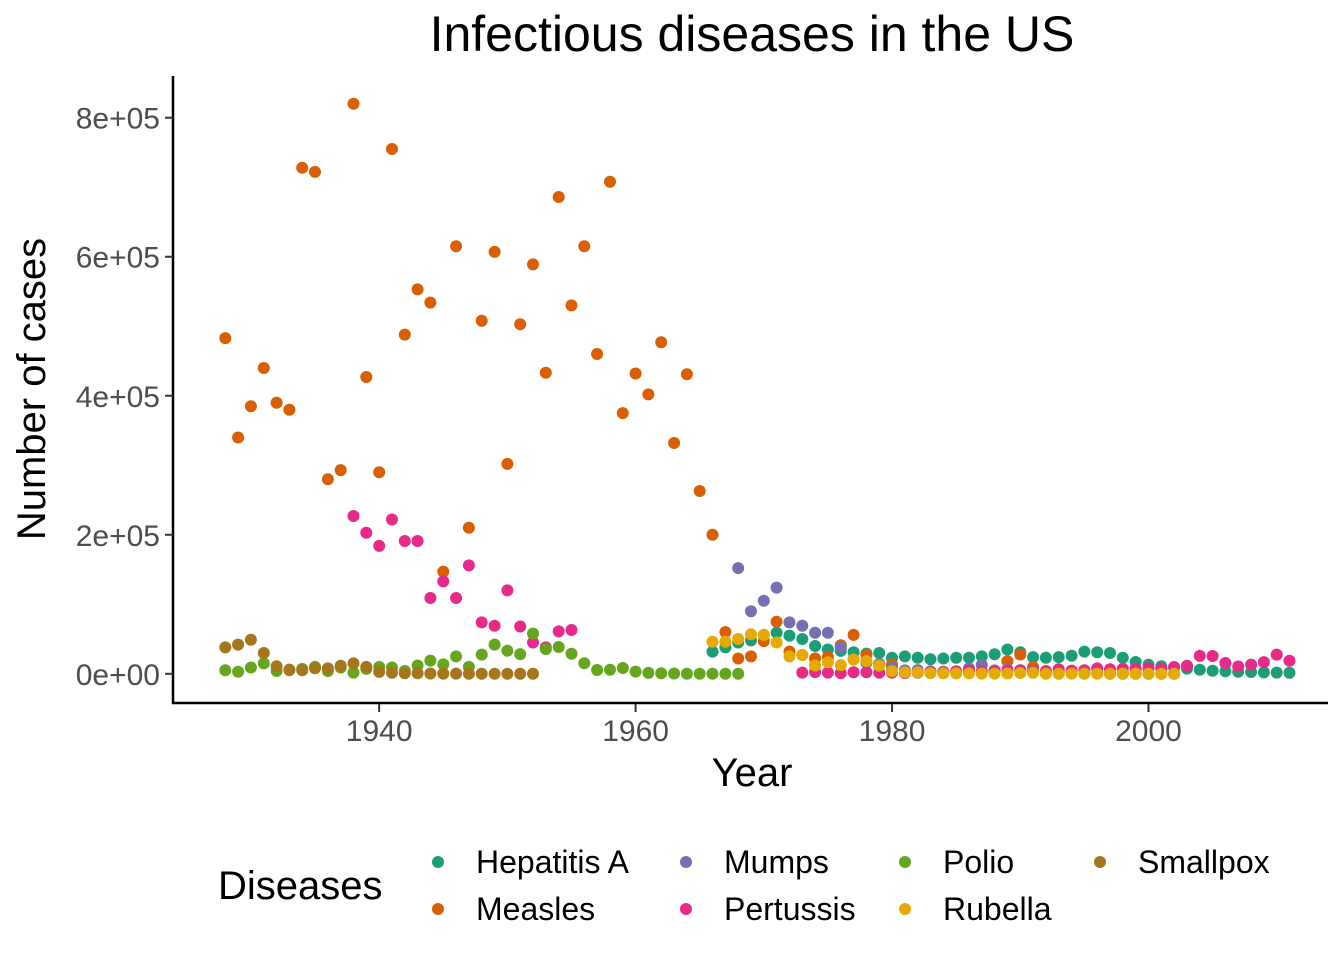 The width and height of the screenshot is (1344, 960). Describe the element at coordinates (1182, 862) in the screenshot. I see `legend-item-smallpox: Smallpox` at that location.